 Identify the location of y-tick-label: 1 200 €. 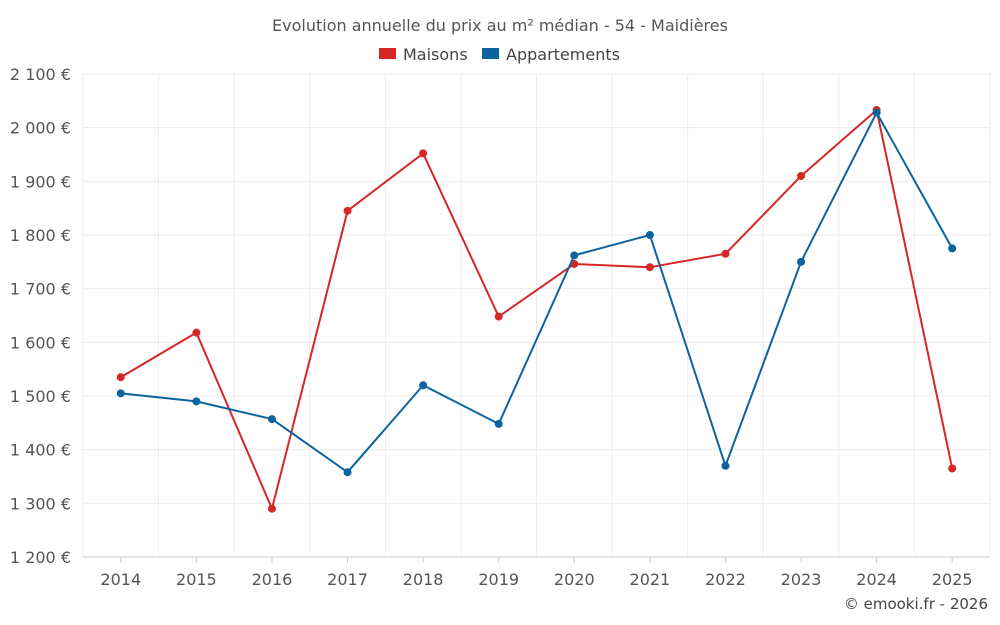
(40, 557).